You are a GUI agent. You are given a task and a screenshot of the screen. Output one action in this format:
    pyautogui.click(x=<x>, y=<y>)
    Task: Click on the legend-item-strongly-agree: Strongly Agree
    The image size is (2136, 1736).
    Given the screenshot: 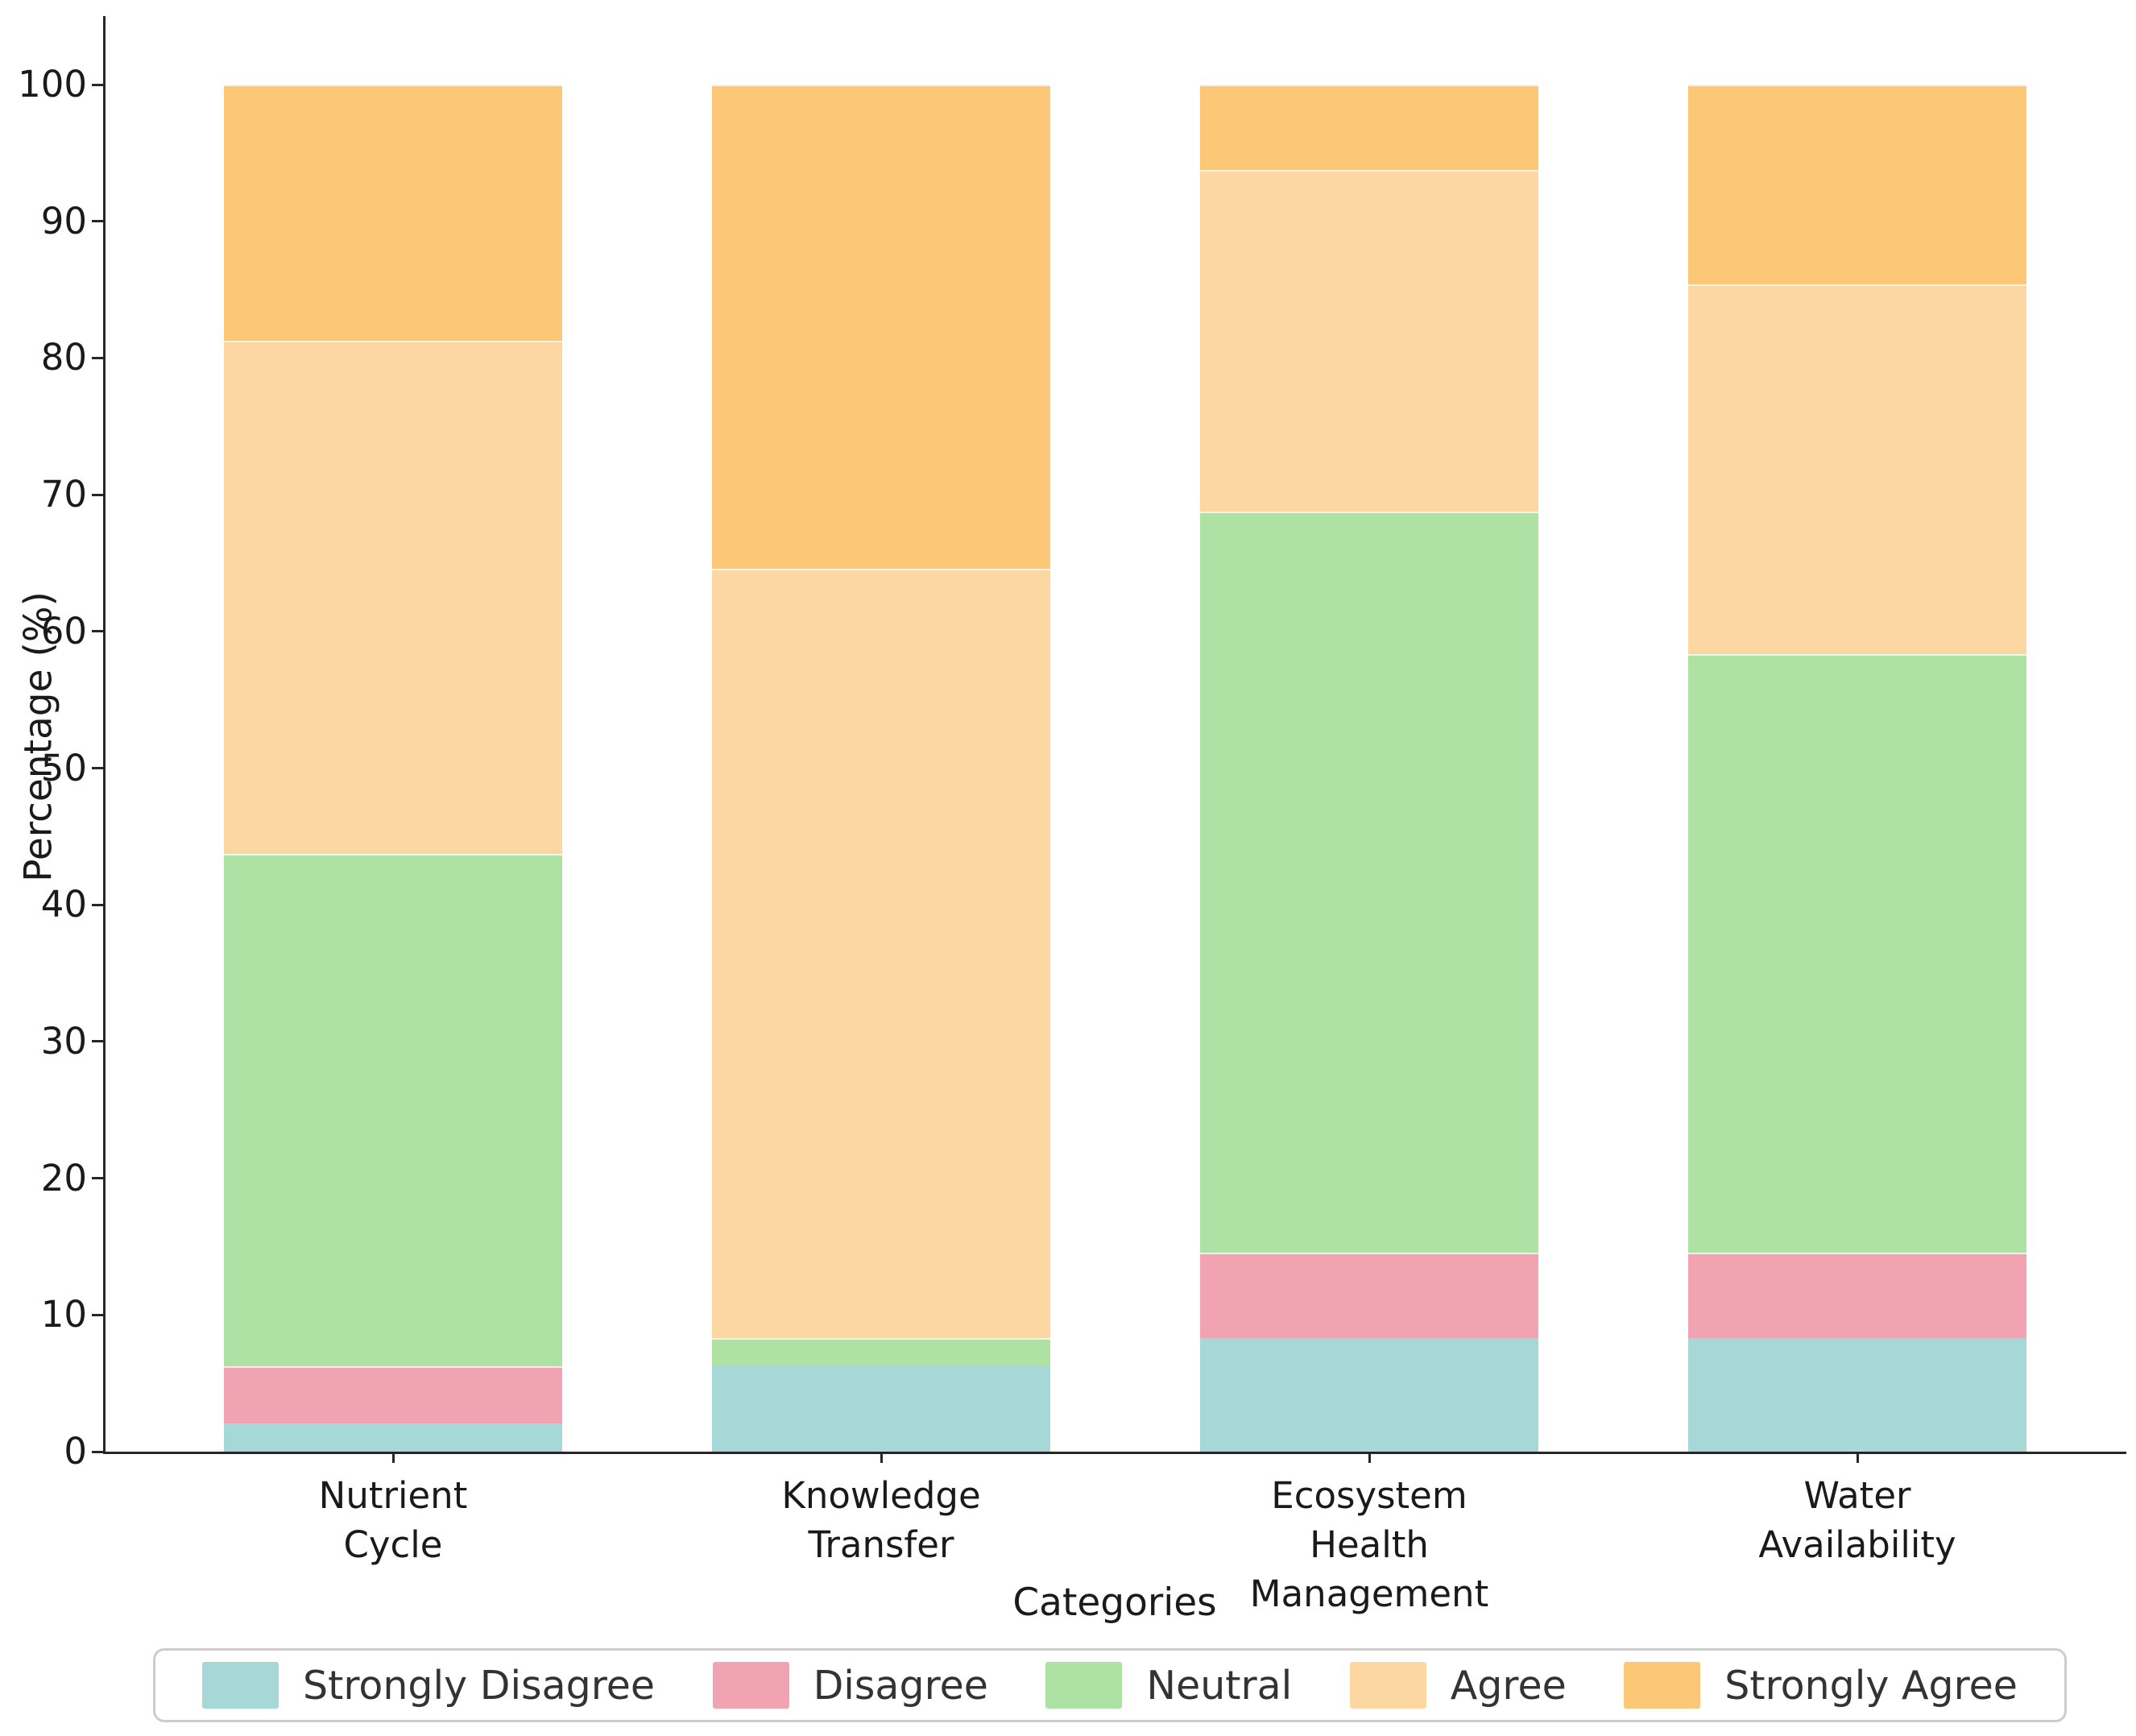 What is the action you would take?
    pyautogui.click(x=1821, y=1686)
    